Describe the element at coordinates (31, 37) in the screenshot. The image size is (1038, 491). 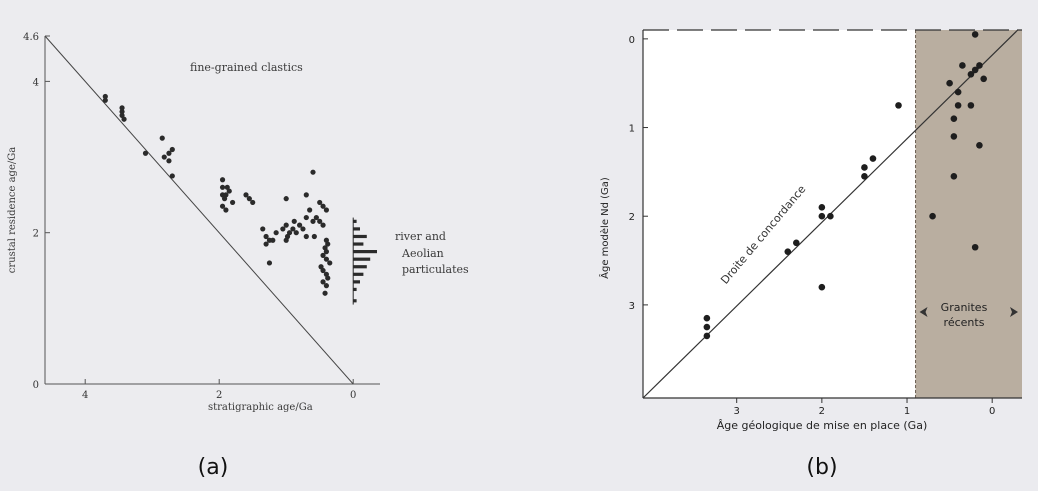
I see `panel-a-y-tick-label: 4.6` at that location.